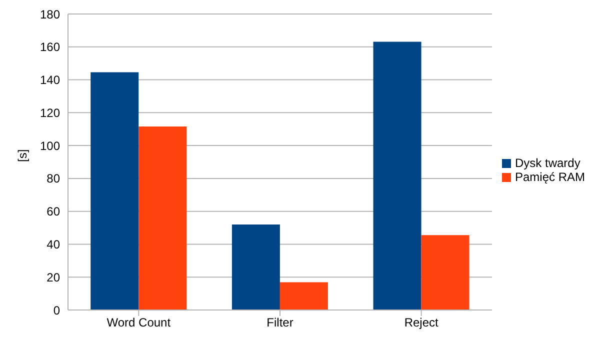 This screenshot has width=605, height=340. What do you see at coordinates (53, 244) in the screenshot?
I see `y-tick-label: 40` at bounding box center [53, 244].